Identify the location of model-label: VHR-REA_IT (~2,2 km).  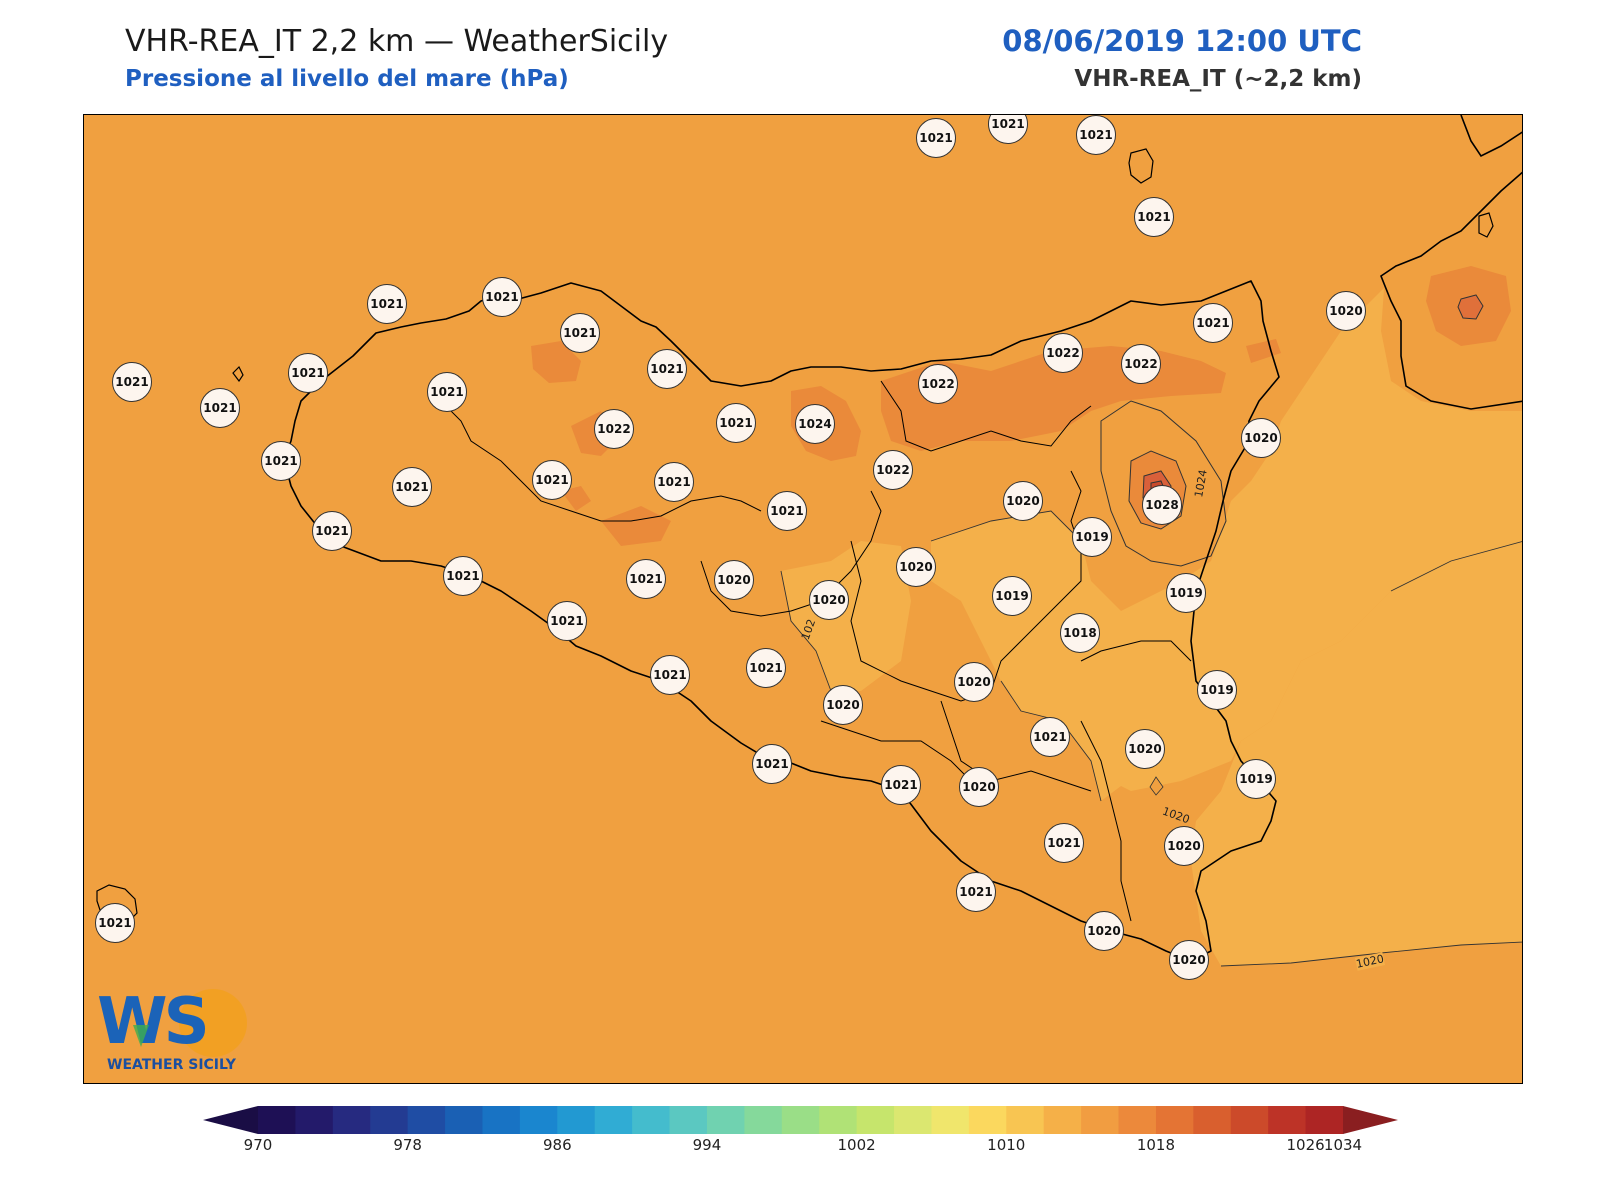
(1218, 79).